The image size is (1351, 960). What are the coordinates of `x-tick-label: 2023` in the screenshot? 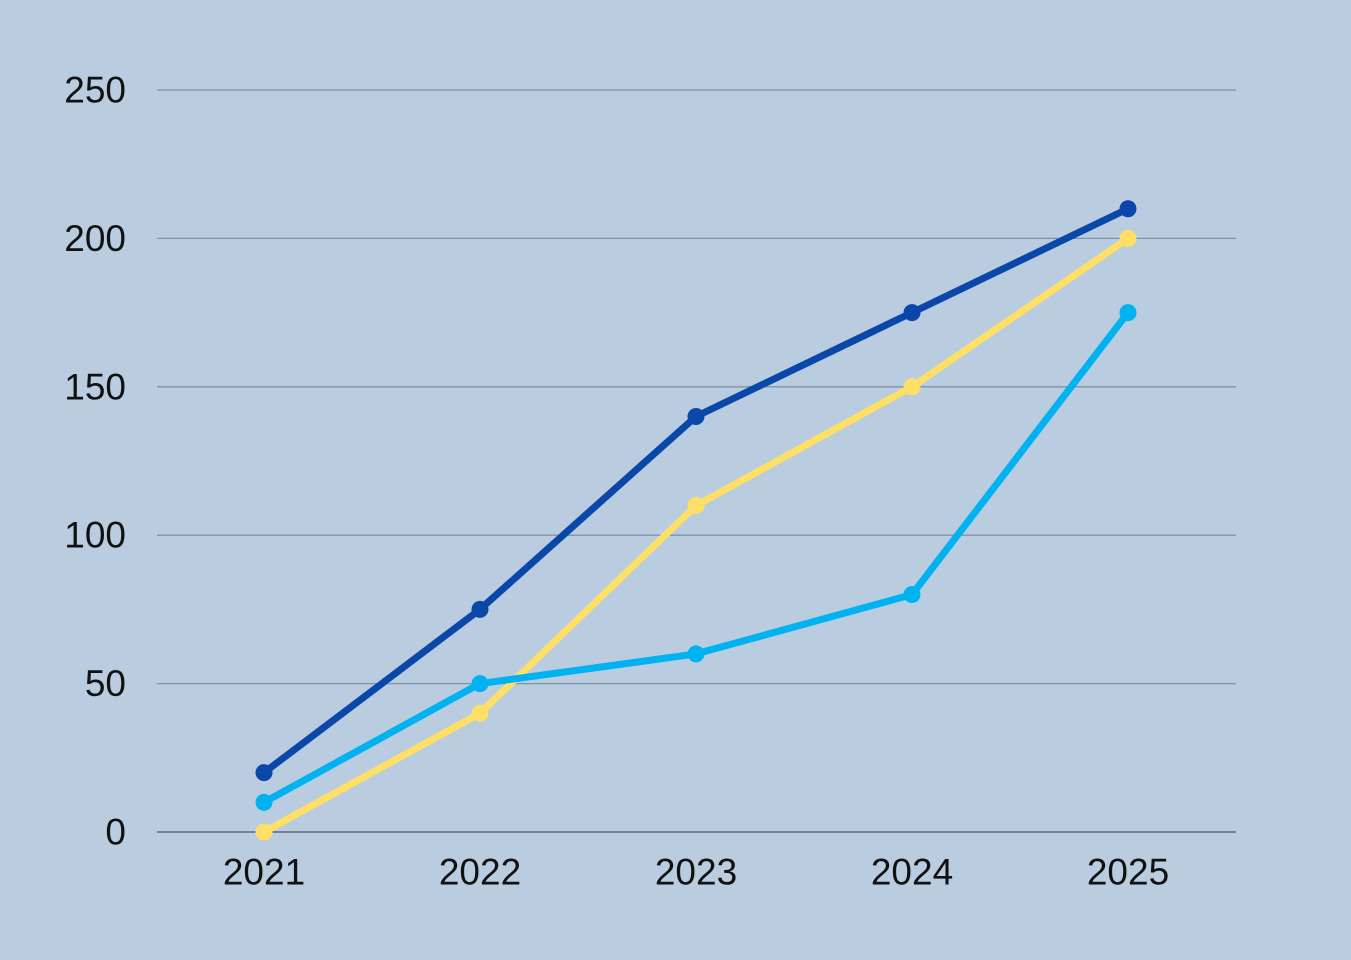 It's located at (696, 872).